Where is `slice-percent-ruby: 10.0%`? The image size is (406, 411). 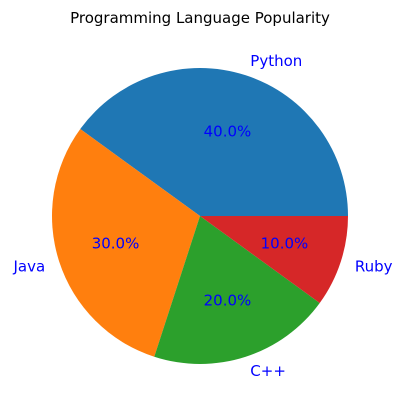 slice-percent-ruby: 10.0% is located at coordinates (285, 243).